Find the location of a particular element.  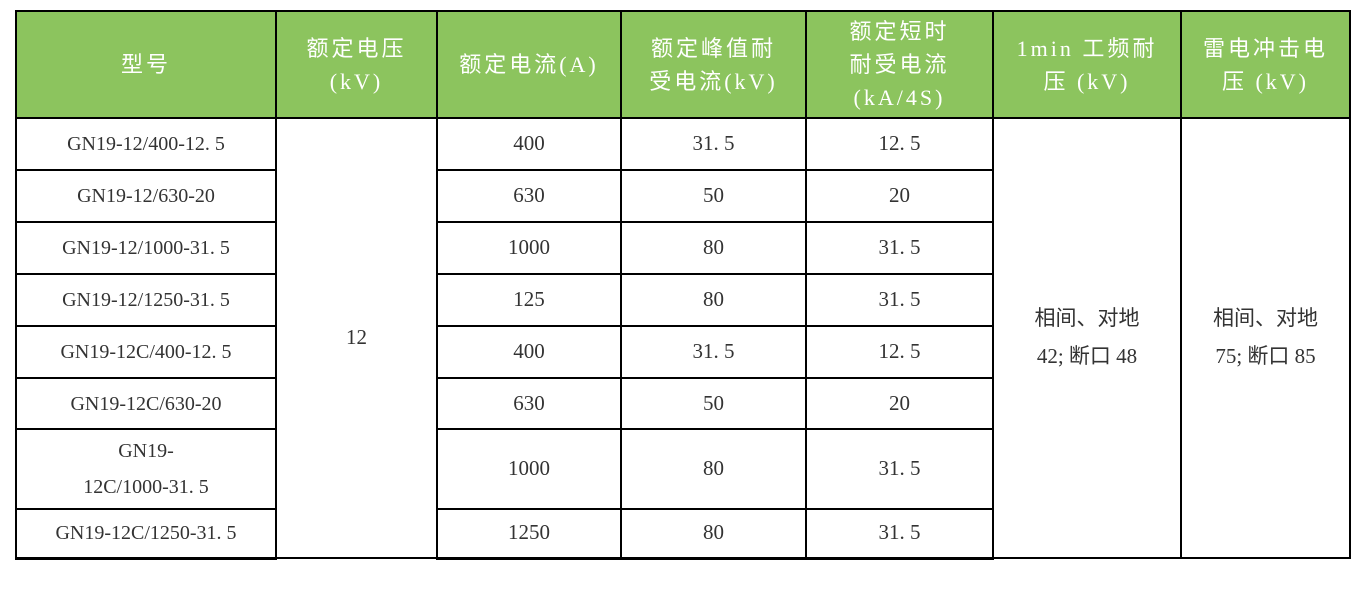

lightning-merged-cell: 相间、对地 75; 断口 85 is located at coordinates (1265, 338).